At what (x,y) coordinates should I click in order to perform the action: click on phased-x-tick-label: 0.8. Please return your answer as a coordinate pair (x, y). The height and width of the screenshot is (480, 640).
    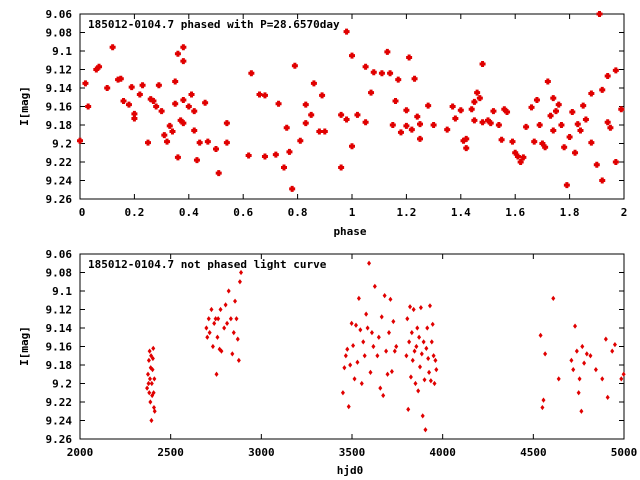
    Looking at the image, I should click on (298, 212).